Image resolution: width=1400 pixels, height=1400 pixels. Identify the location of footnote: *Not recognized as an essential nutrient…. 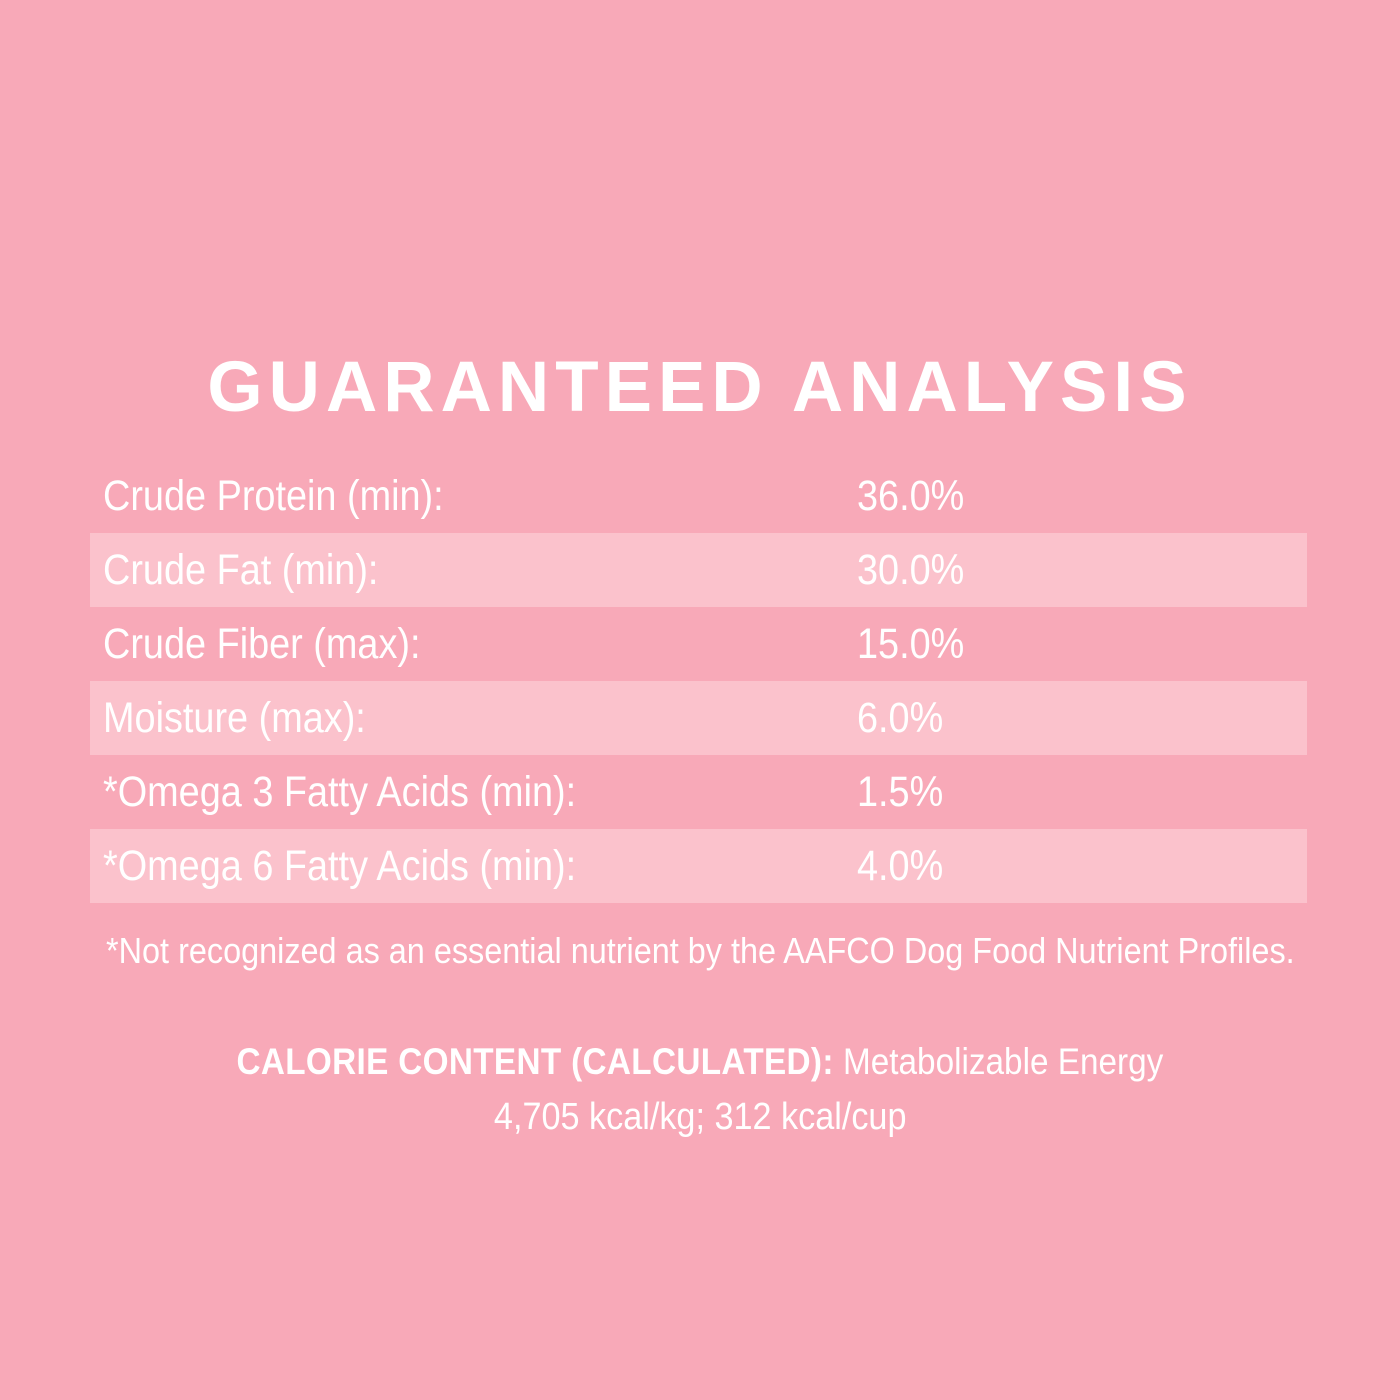
(700, 951).